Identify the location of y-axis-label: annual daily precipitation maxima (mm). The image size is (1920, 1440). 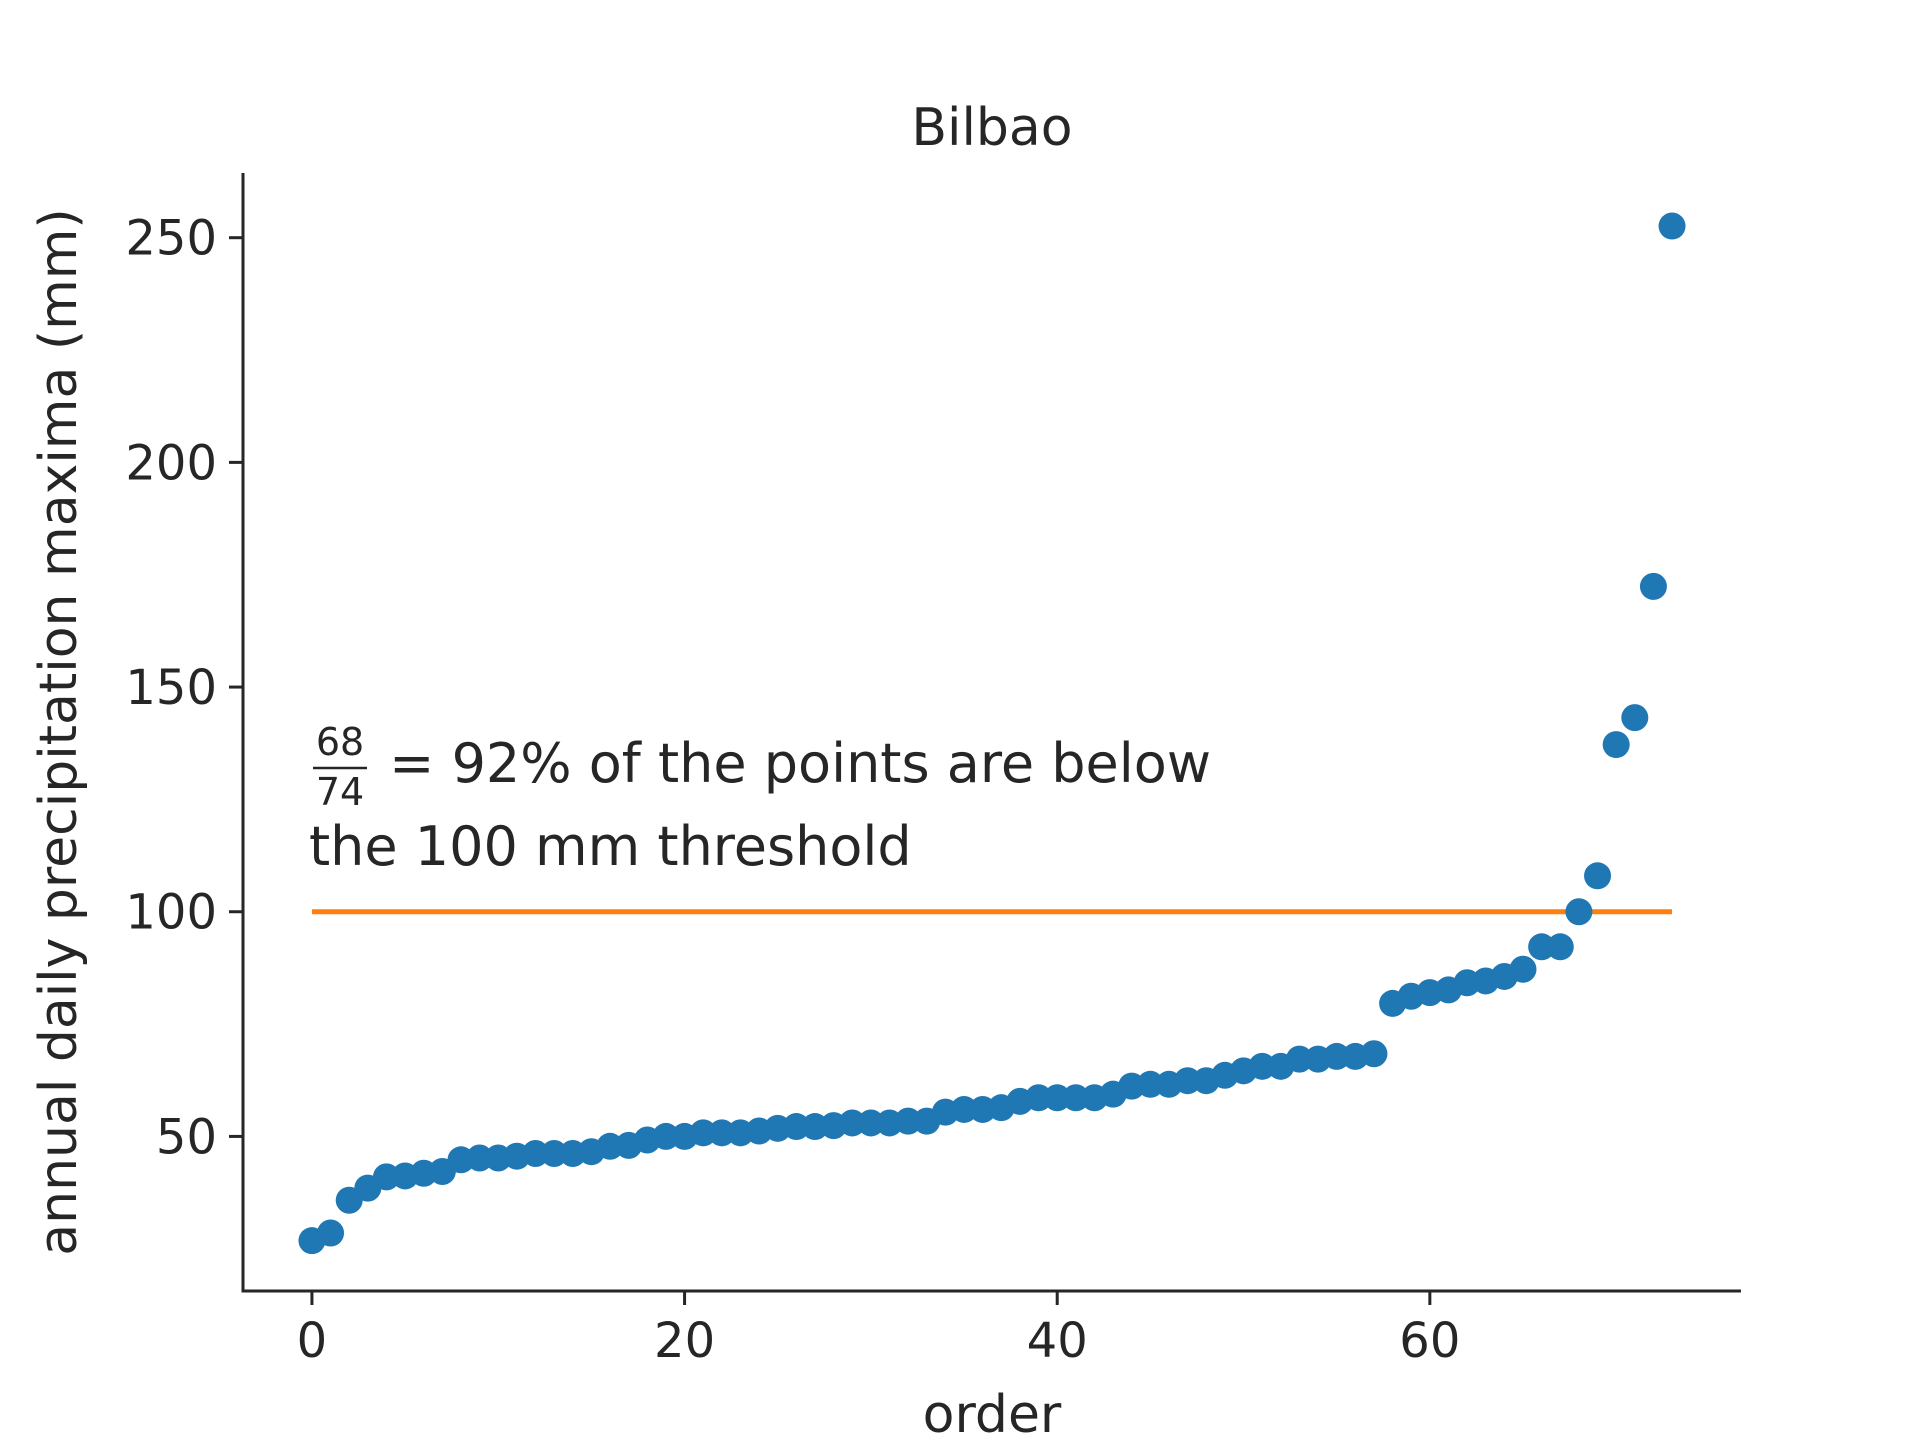
(59, 731).